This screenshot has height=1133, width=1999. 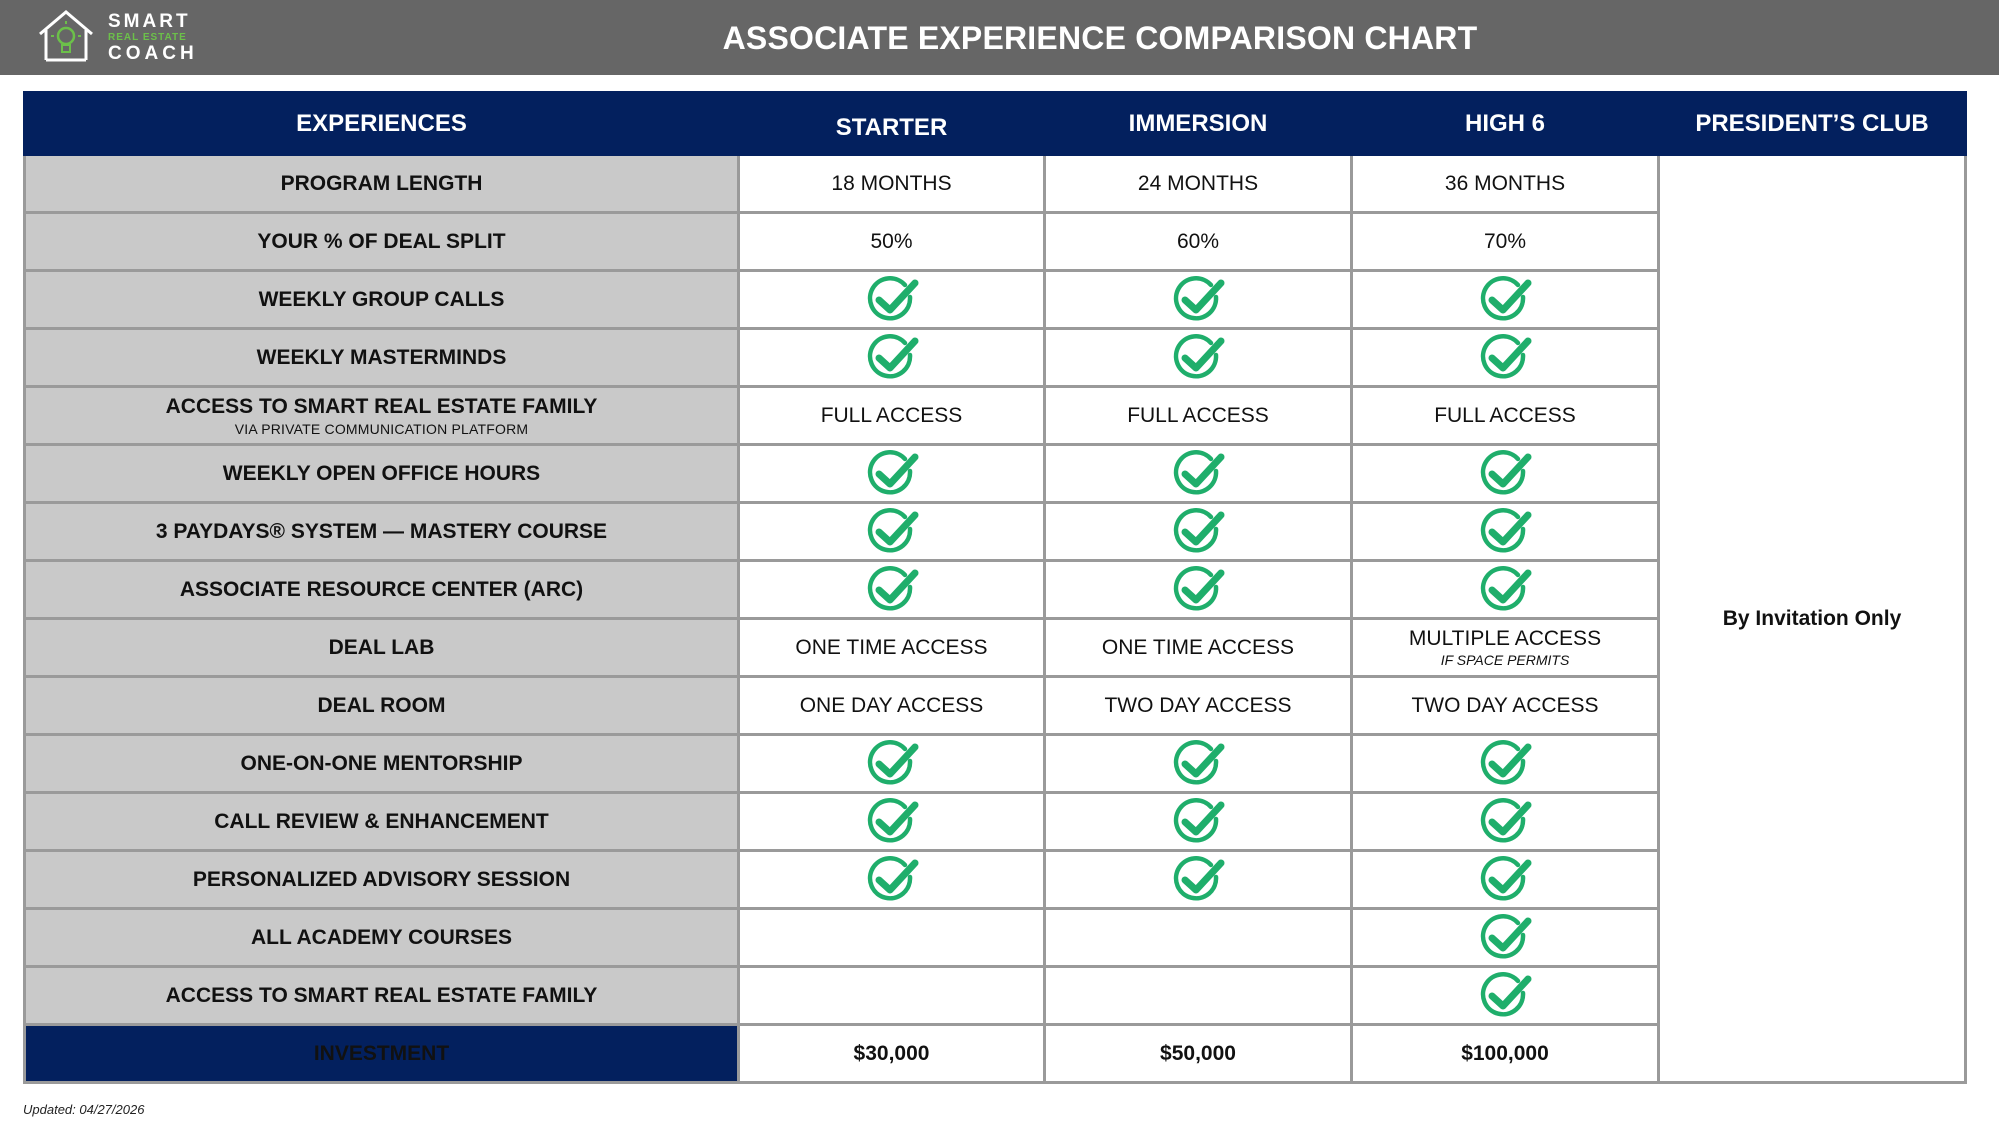 I want to click on feature-label: ONE-ON-ONE MENTORSHIP, so click(x=381, y=763).